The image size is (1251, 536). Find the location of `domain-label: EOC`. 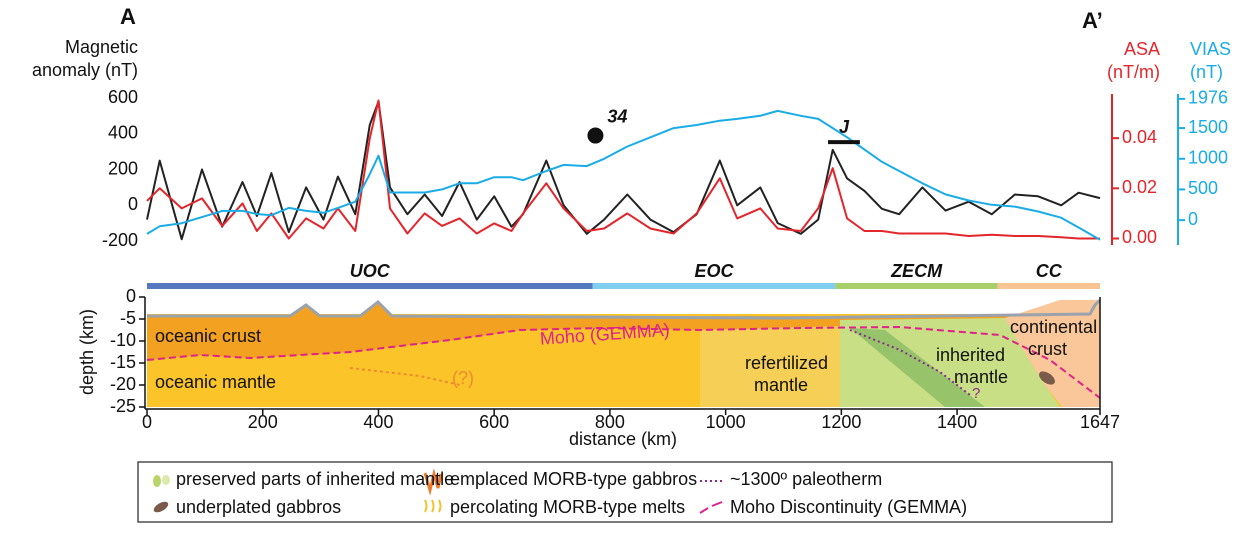

domain-label: EOC is located at coordinates (715, 271).